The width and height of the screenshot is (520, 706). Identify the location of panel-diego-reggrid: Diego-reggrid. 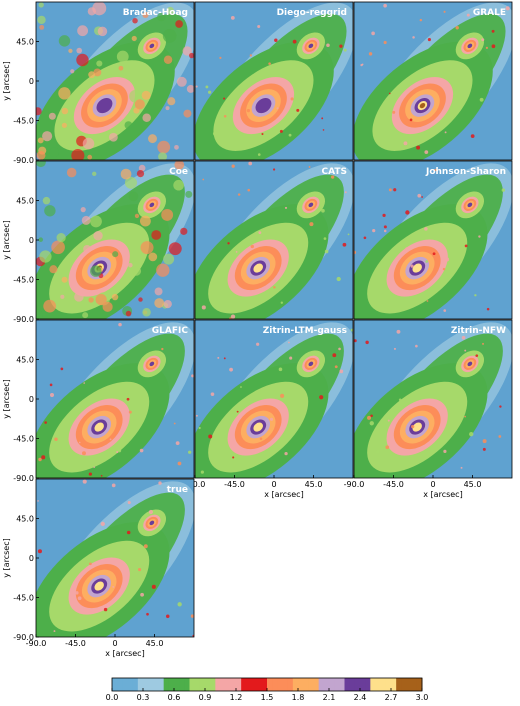
(274, 81).